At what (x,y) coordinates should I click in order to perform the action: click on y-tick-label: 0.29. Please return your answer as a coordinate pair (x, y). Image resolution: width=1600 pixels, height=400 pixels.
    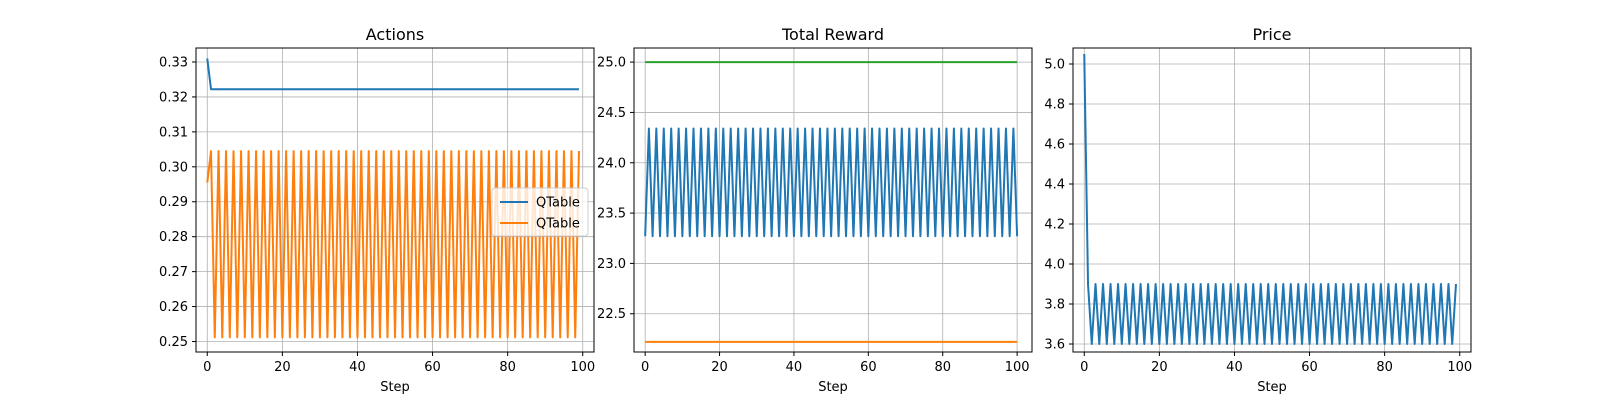
    Looking at the image, I should click on (173, 202).